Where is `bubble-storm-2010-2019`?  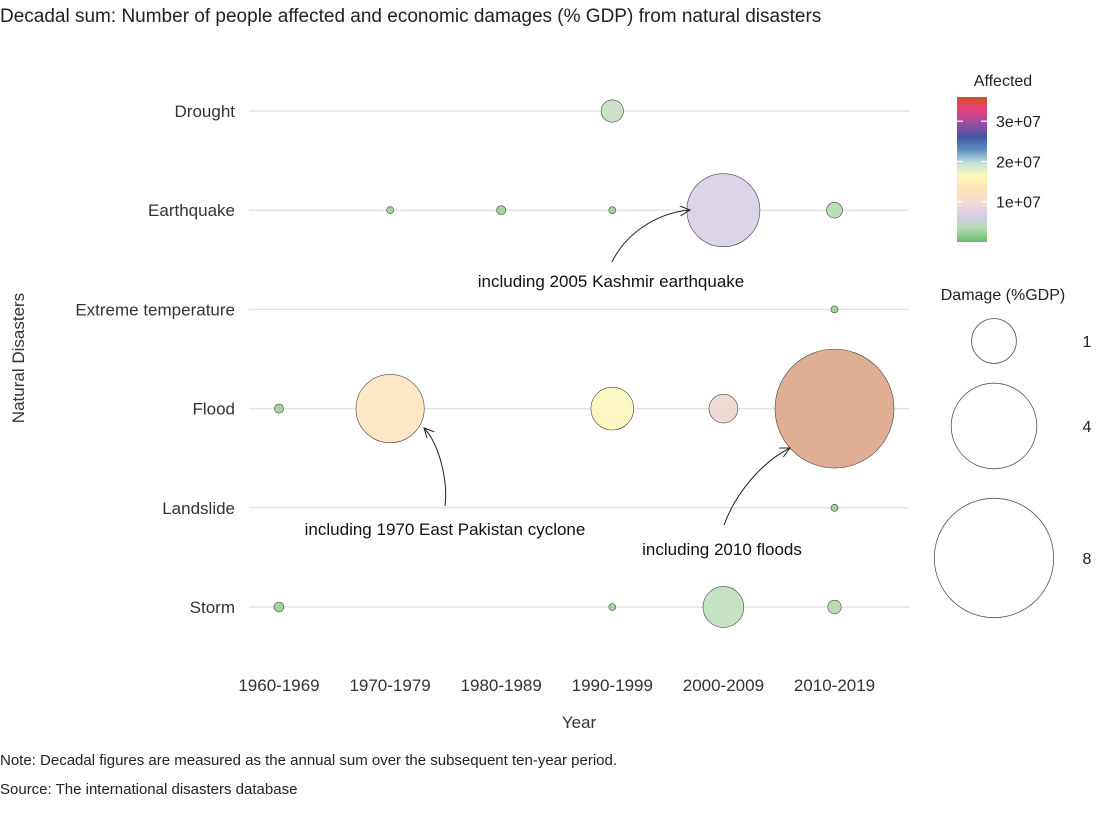
bubble-storm-2010-2019 is located at coordinates (834, 607).